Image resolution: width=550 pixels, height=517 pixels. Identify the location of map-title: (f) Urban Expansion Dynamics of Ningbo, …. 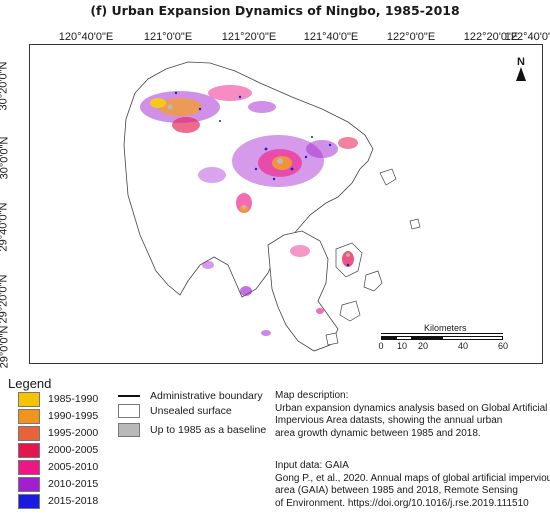
(275, 10).